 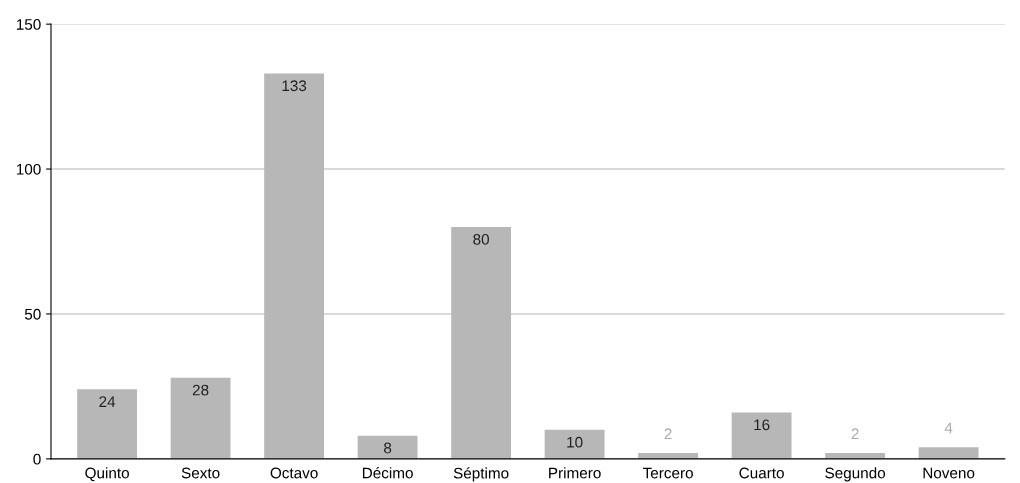 I want to click on data-label: 28, so click(x=200, y=390).